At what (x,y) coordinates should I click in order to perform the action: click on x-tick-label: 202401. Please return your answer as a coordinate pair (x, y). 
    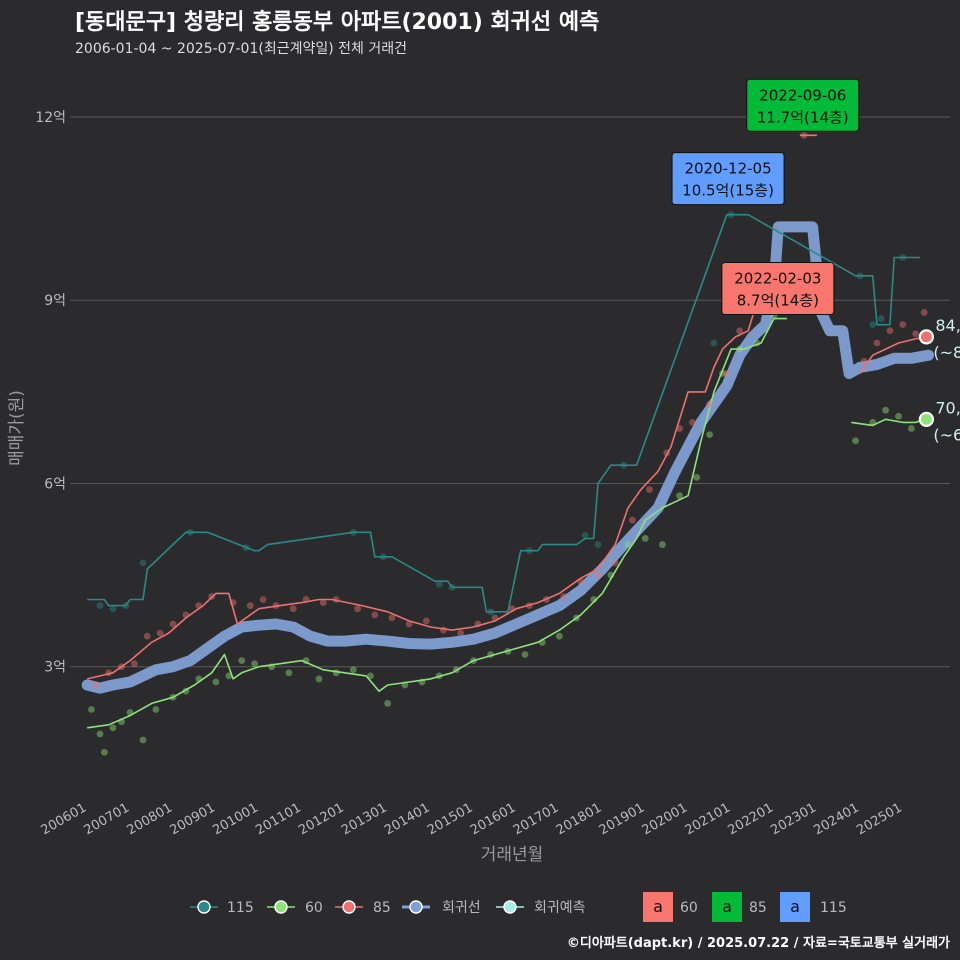
    Looking at the image, I should click on (836, 819).